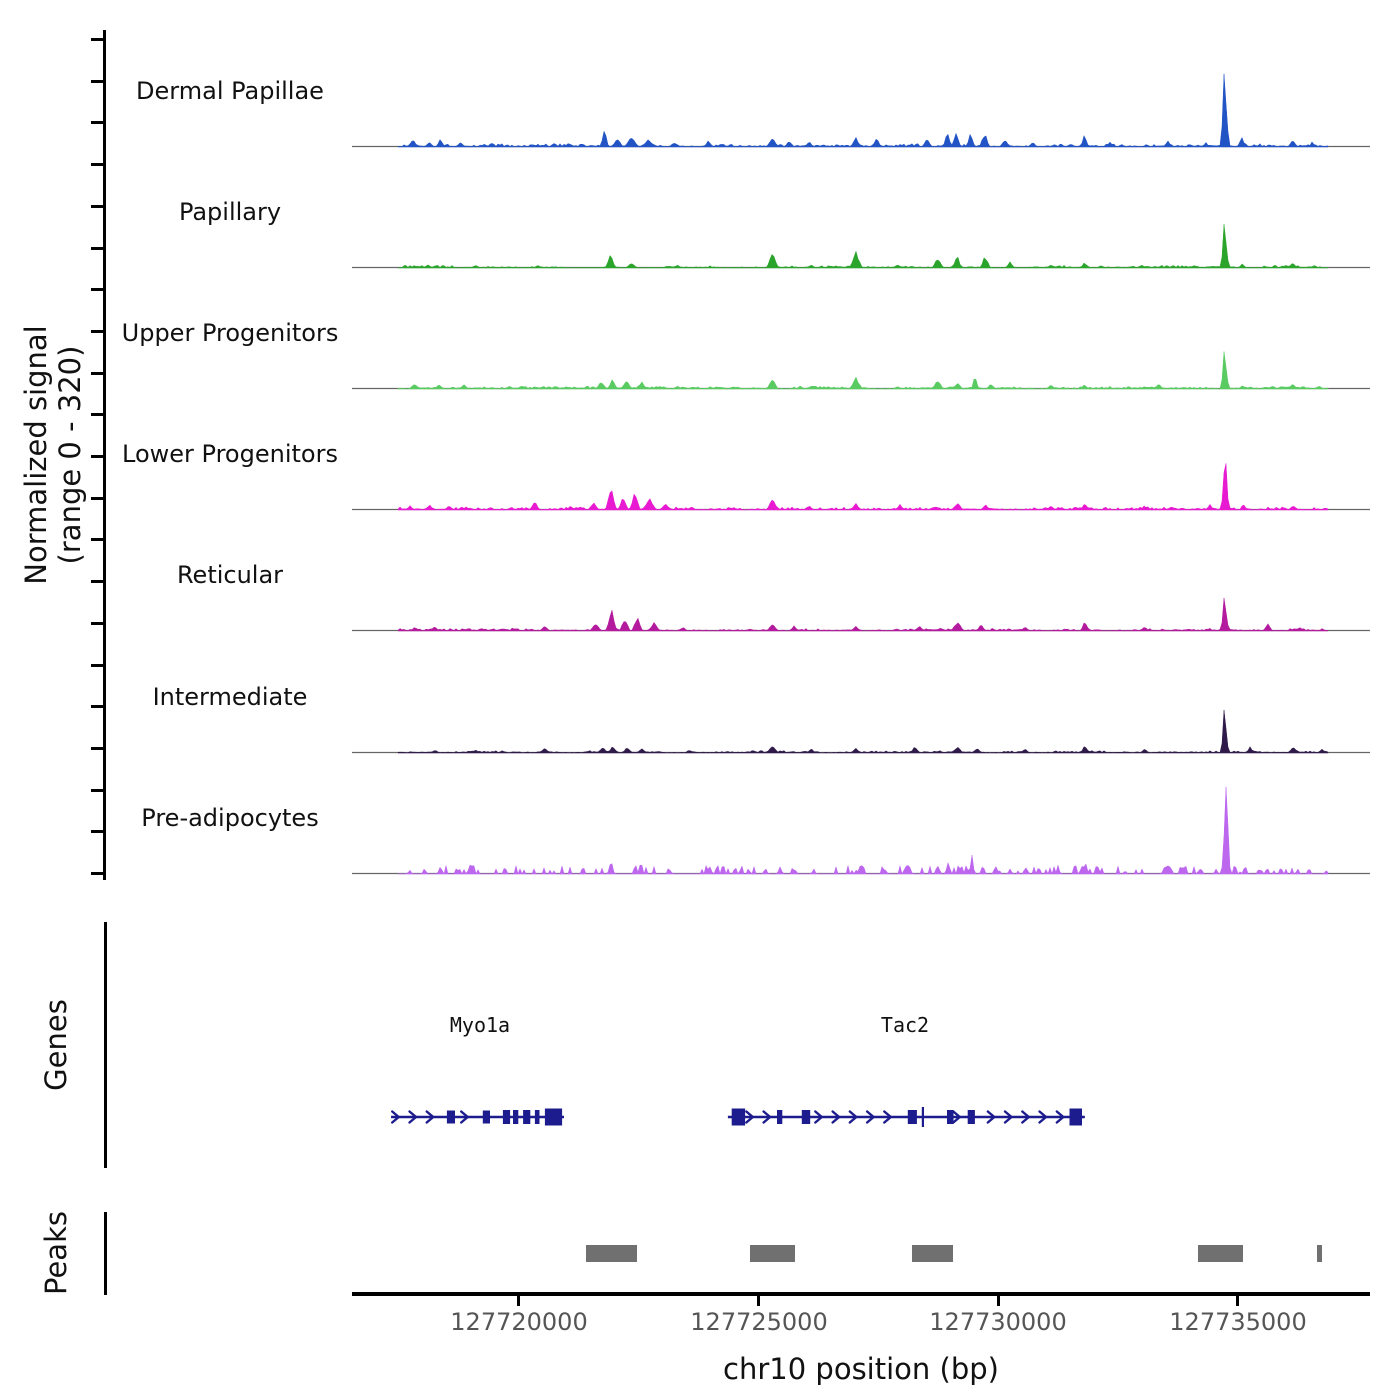  I want to click on signal-axis-spine, so click(104, 455).